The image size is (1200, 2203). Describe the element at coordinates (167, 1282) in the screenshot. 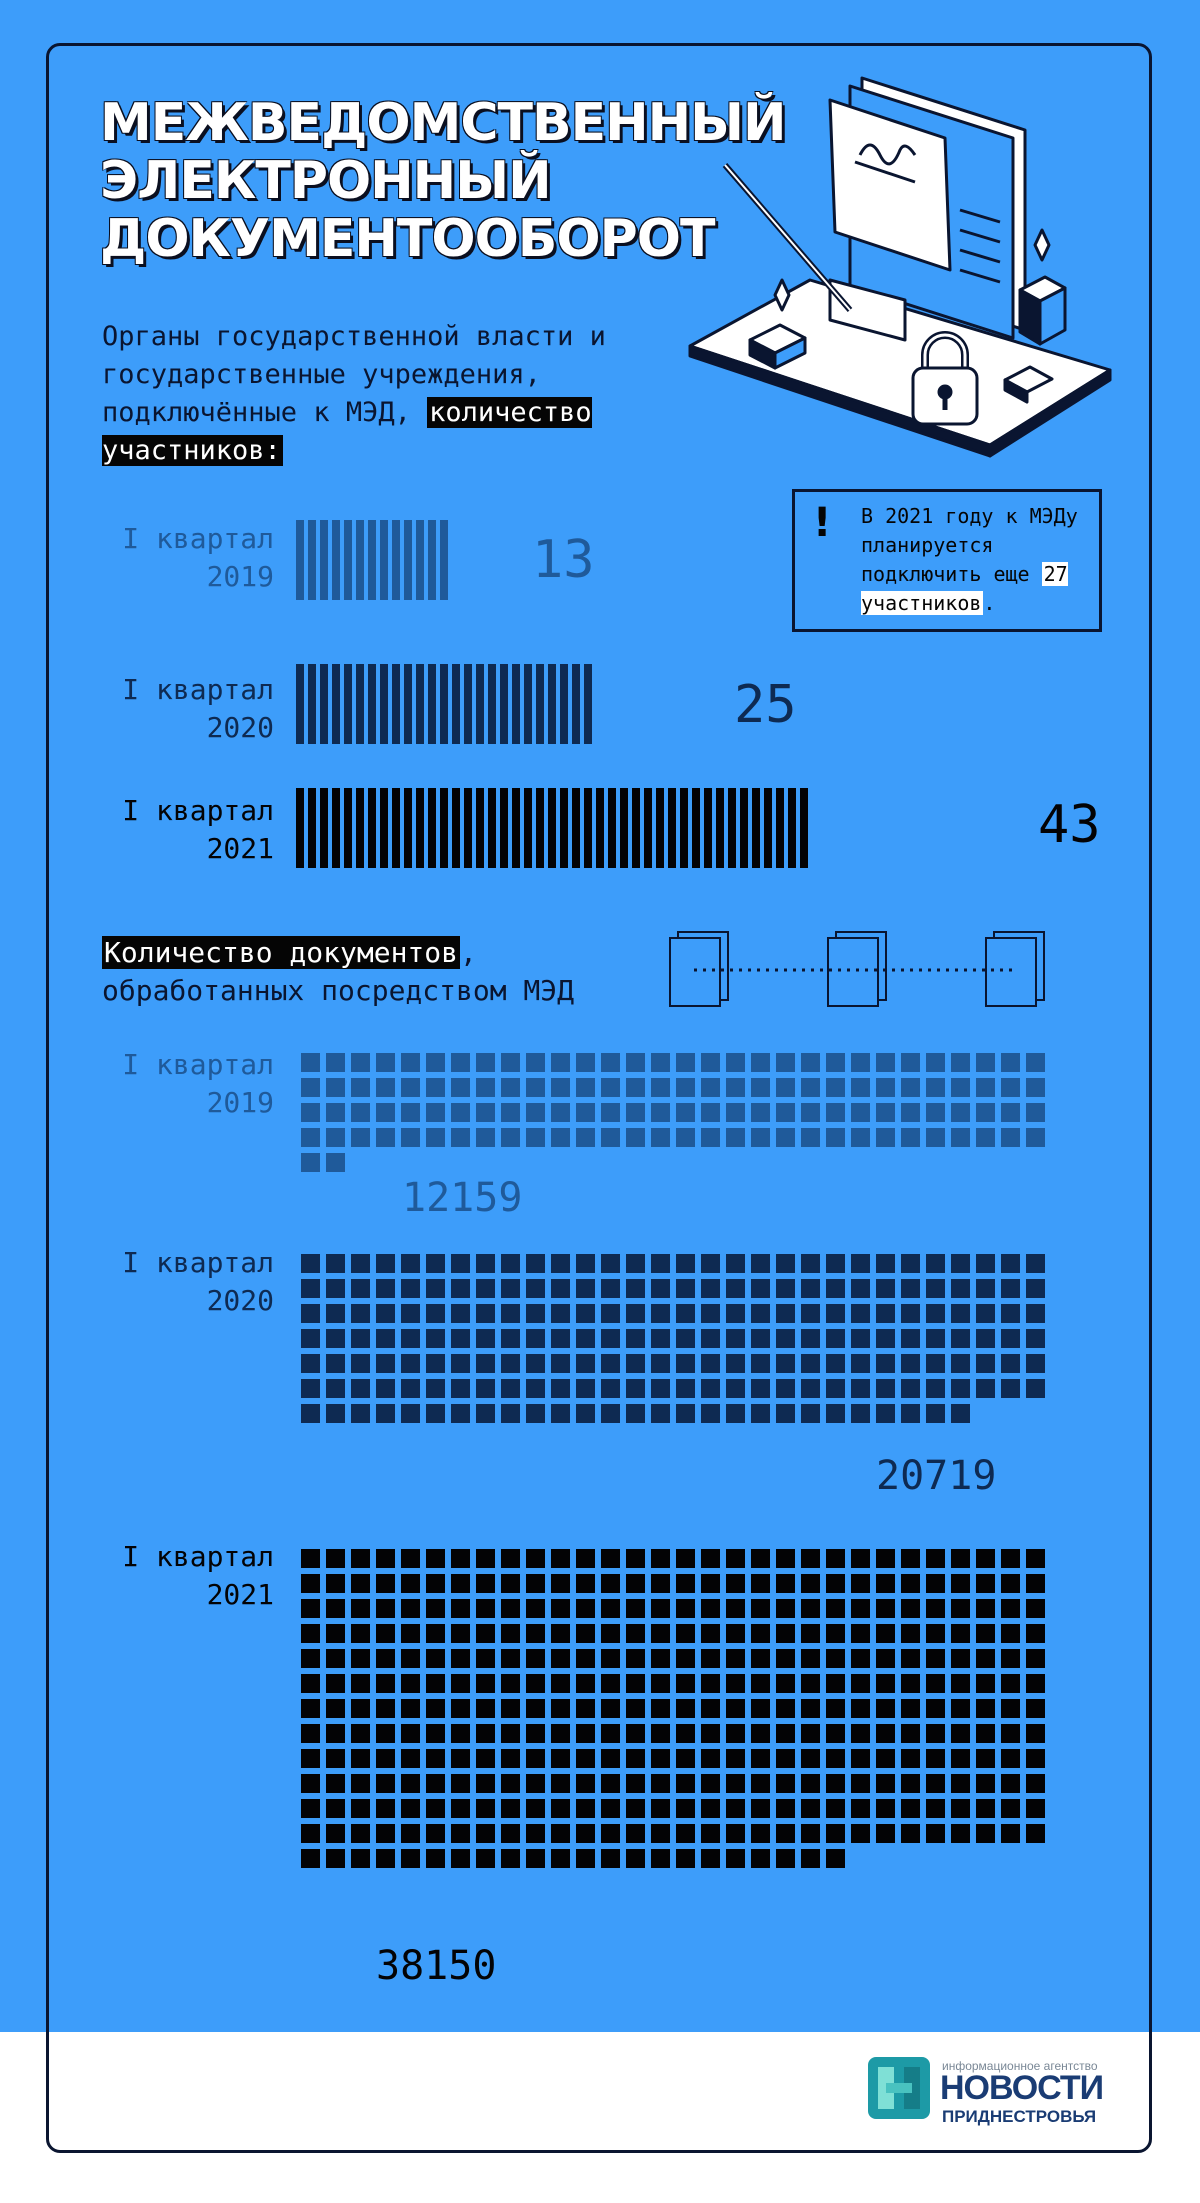

I see `docs-row-label-2020: I квартал 2020` at that location.